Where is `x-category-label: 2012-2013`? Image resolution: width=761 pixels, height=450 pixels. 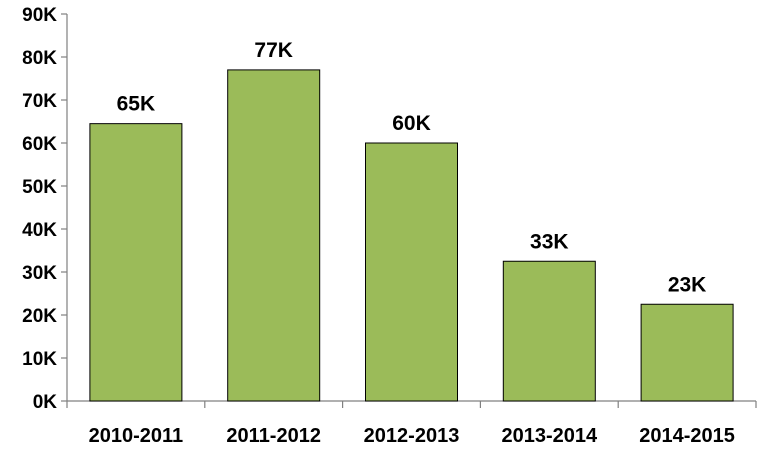 x-category-label: 2012-2013 is located at coordinates (412, 435).